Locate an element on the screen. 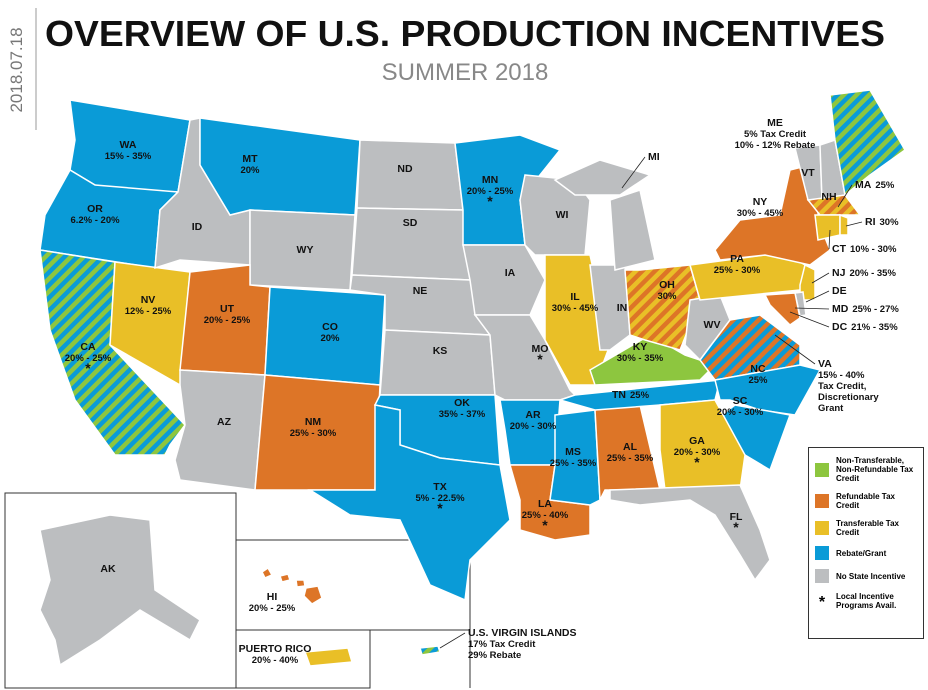 This screenshot has height=690, width=928. state-label: TN 25% is located at coordinates (631, 395).